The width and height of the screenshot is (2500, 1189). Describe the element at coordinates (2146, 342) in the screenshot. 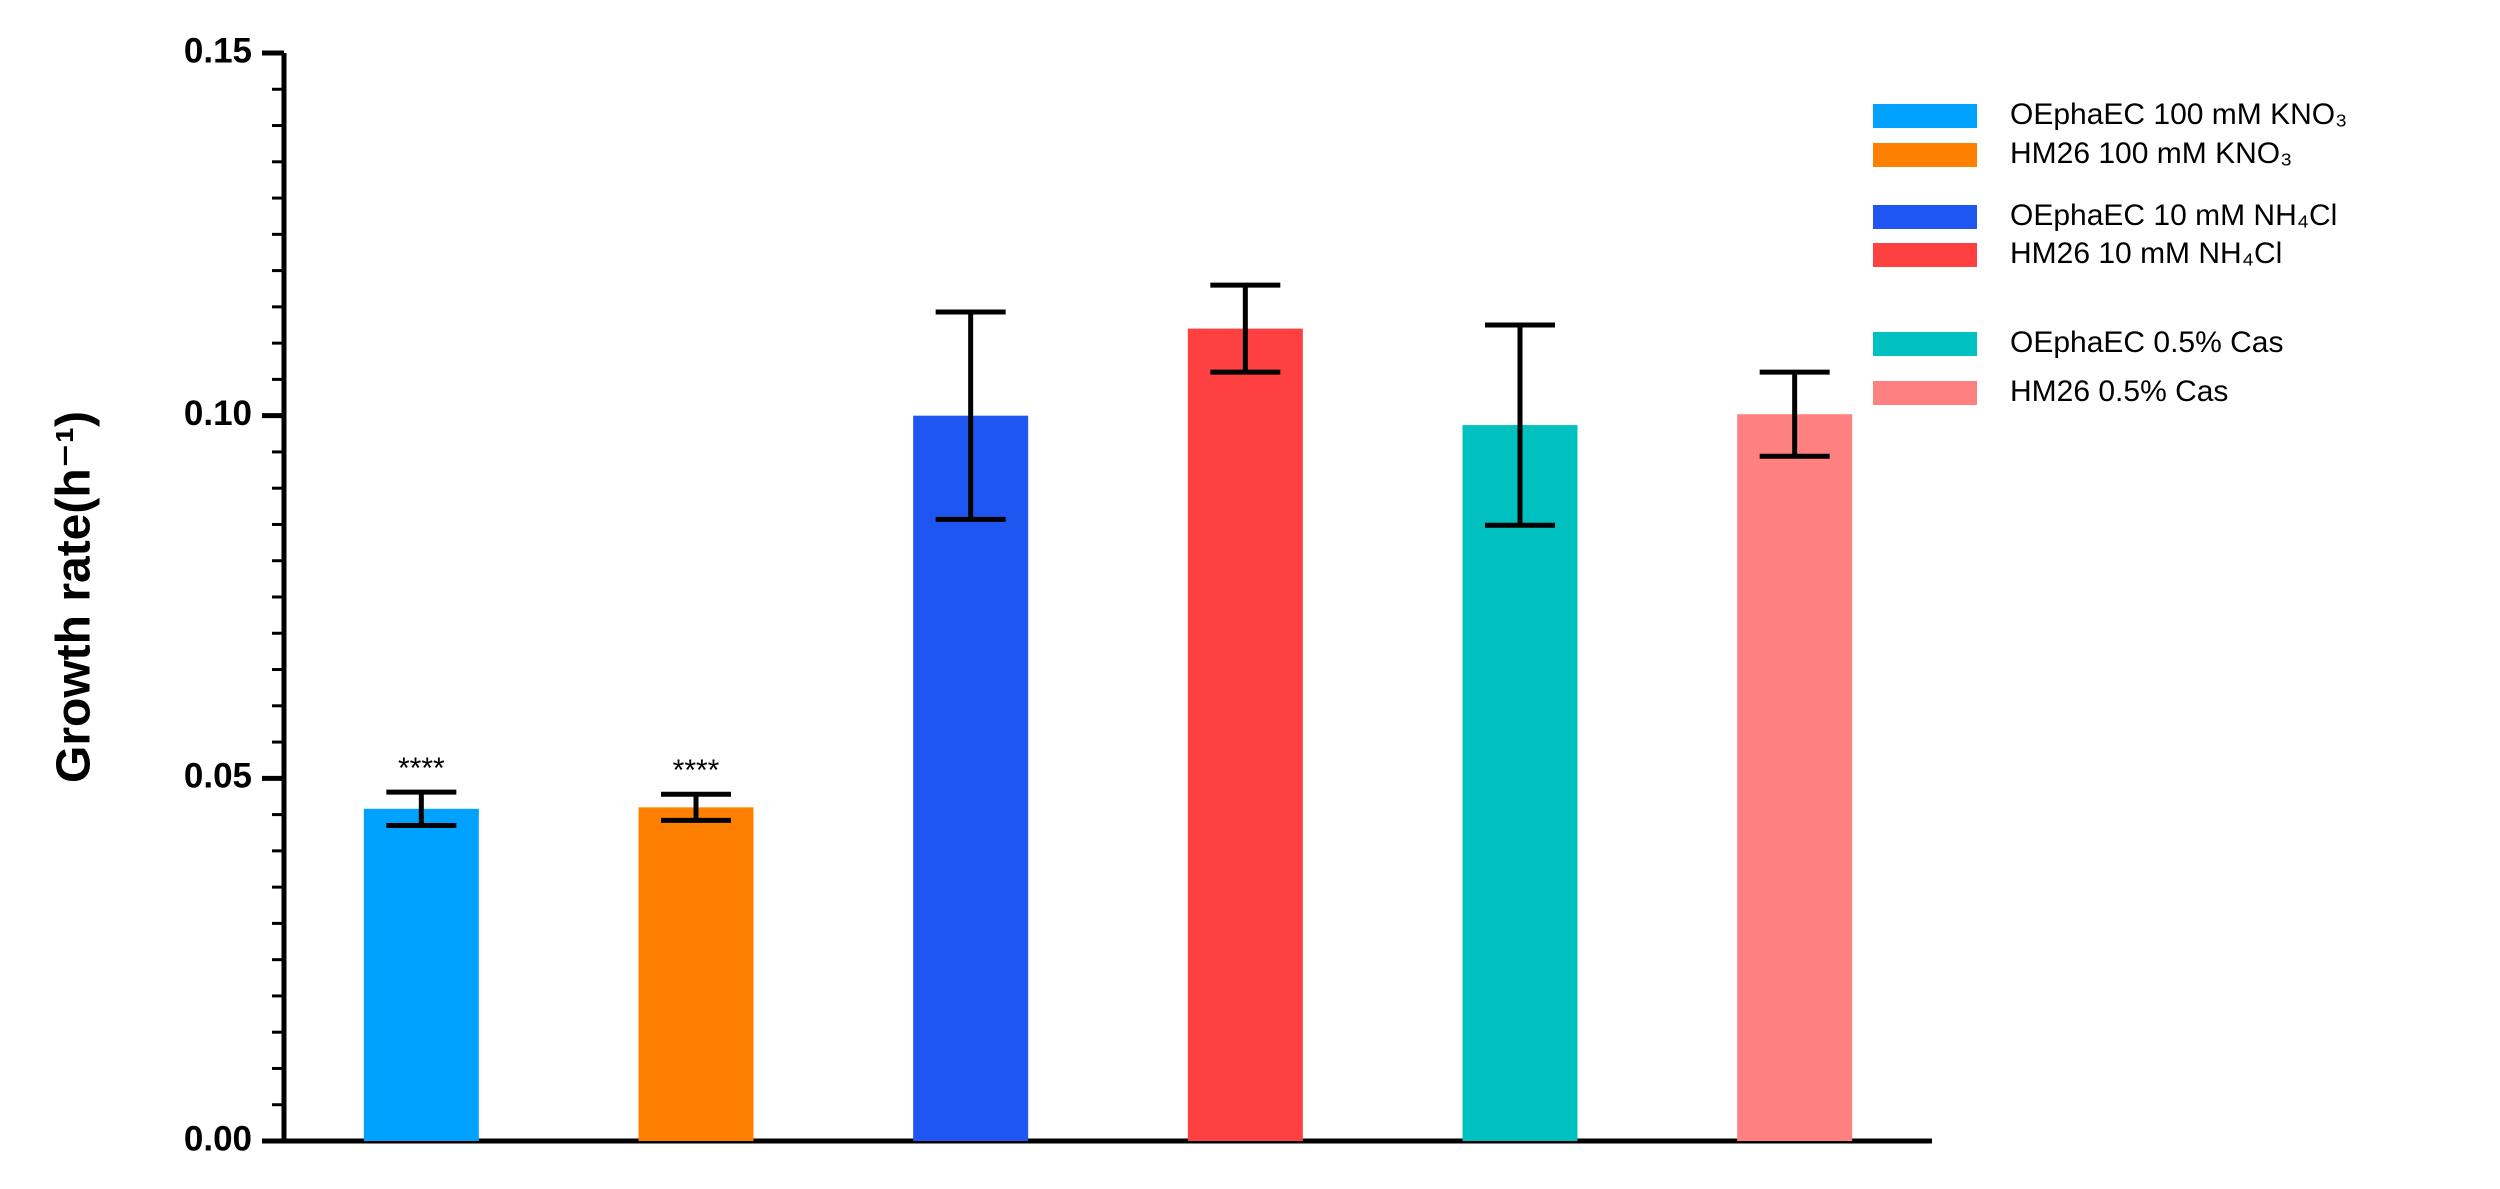

I see `legend-label: OEphaEC 0.5% Cas` at that location.